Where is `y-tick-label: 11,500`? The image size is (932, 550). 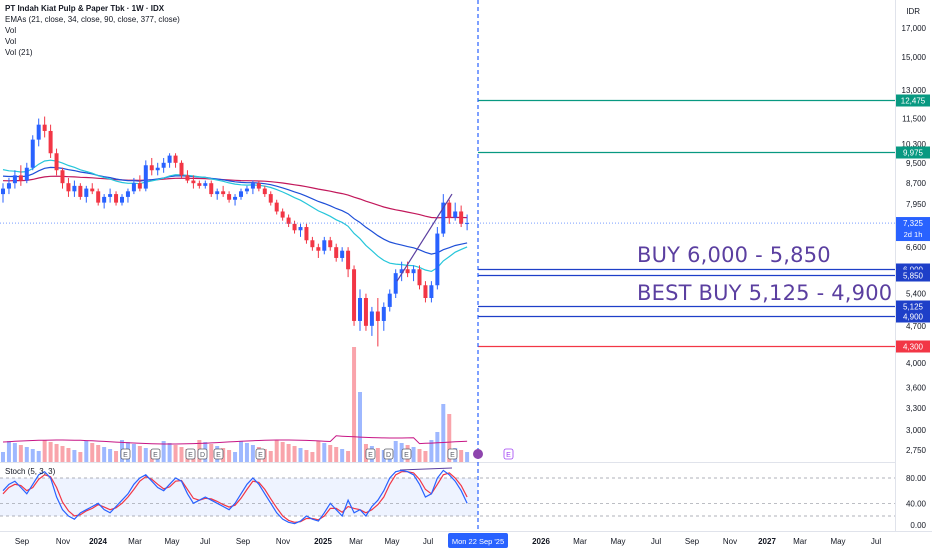 y-tick-label: 11,500 is located at coordinates (914, 119).